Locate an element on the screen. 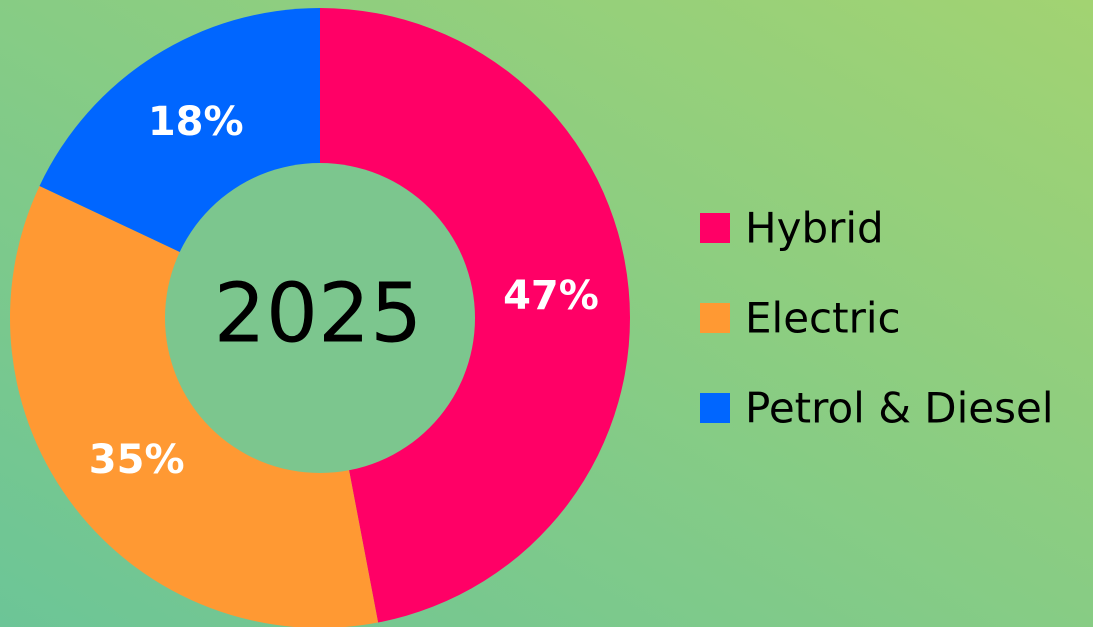 The height and width of the screenshot is (627, 1093). donut-hole is located at coordinates (320, 318).